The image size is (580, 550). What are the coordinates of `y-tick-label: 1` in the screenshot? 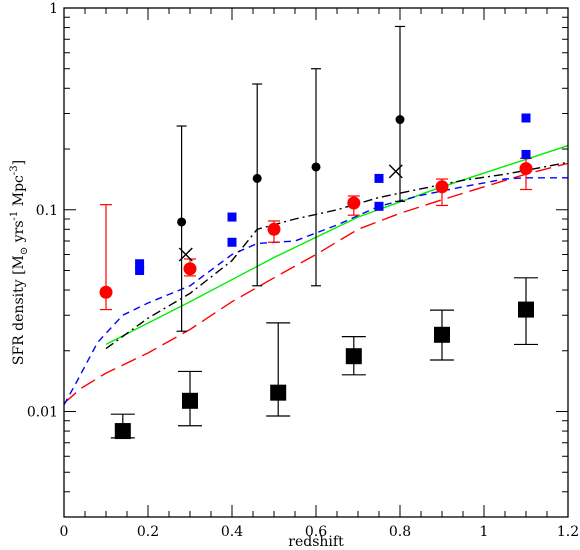 It's located at (53, 9).